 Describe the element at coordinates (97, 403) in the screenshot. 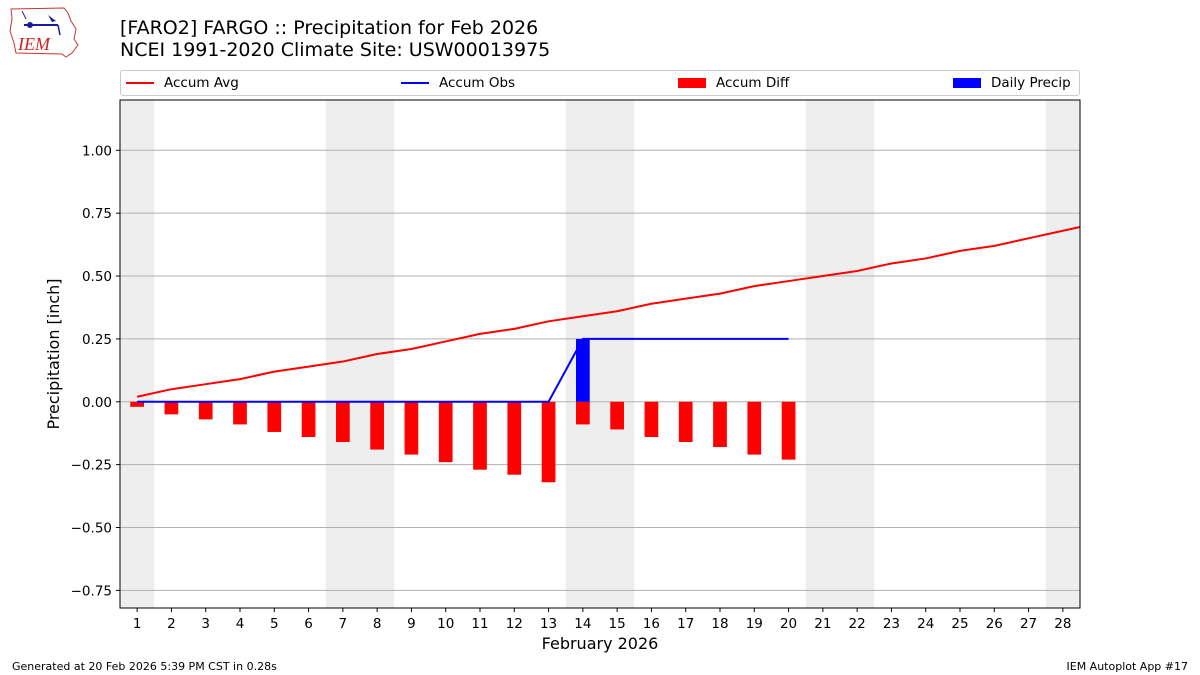

I see `y-tick-label: 0.00` at that location.